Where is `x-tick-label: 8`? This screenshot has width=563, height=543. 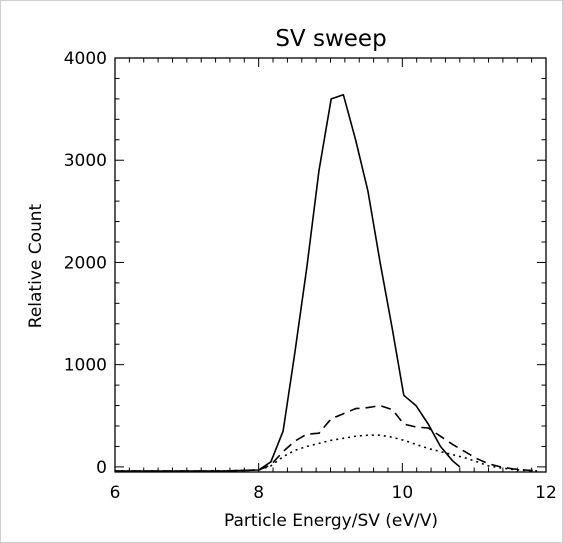
x-tick-label: 8 is located at coordinates (258, 493).